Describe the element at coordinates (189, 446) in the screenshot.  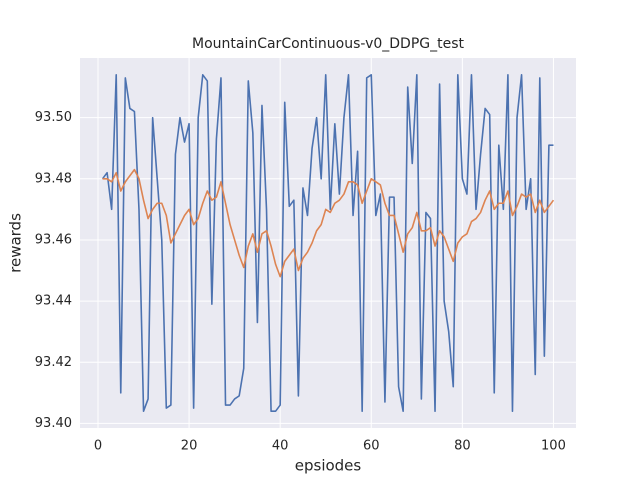
I see `x-tick-label: 20` at that location.